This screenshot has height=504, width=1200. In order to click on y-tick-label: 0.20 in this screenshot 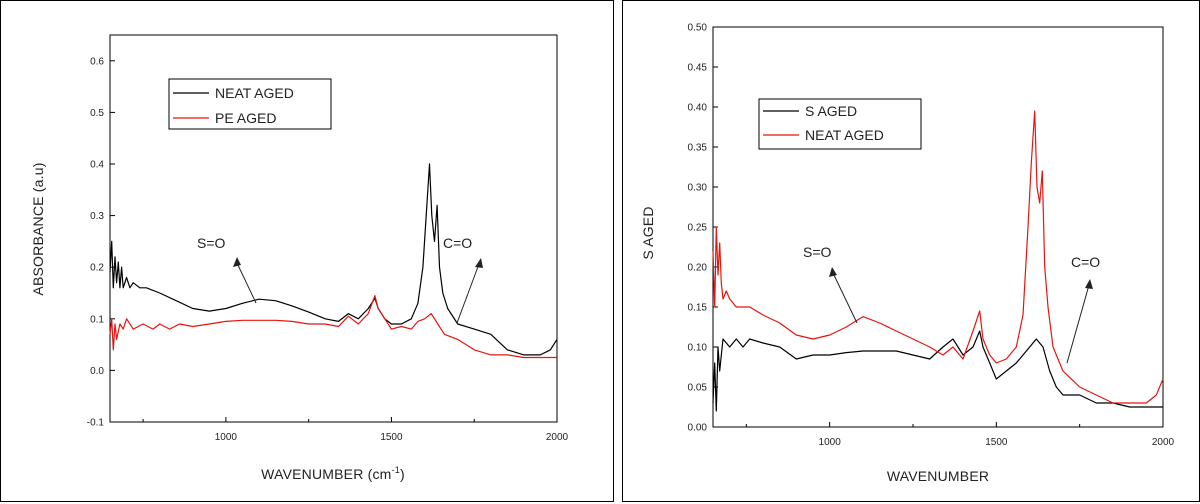, I will do `click(698, 268)`.